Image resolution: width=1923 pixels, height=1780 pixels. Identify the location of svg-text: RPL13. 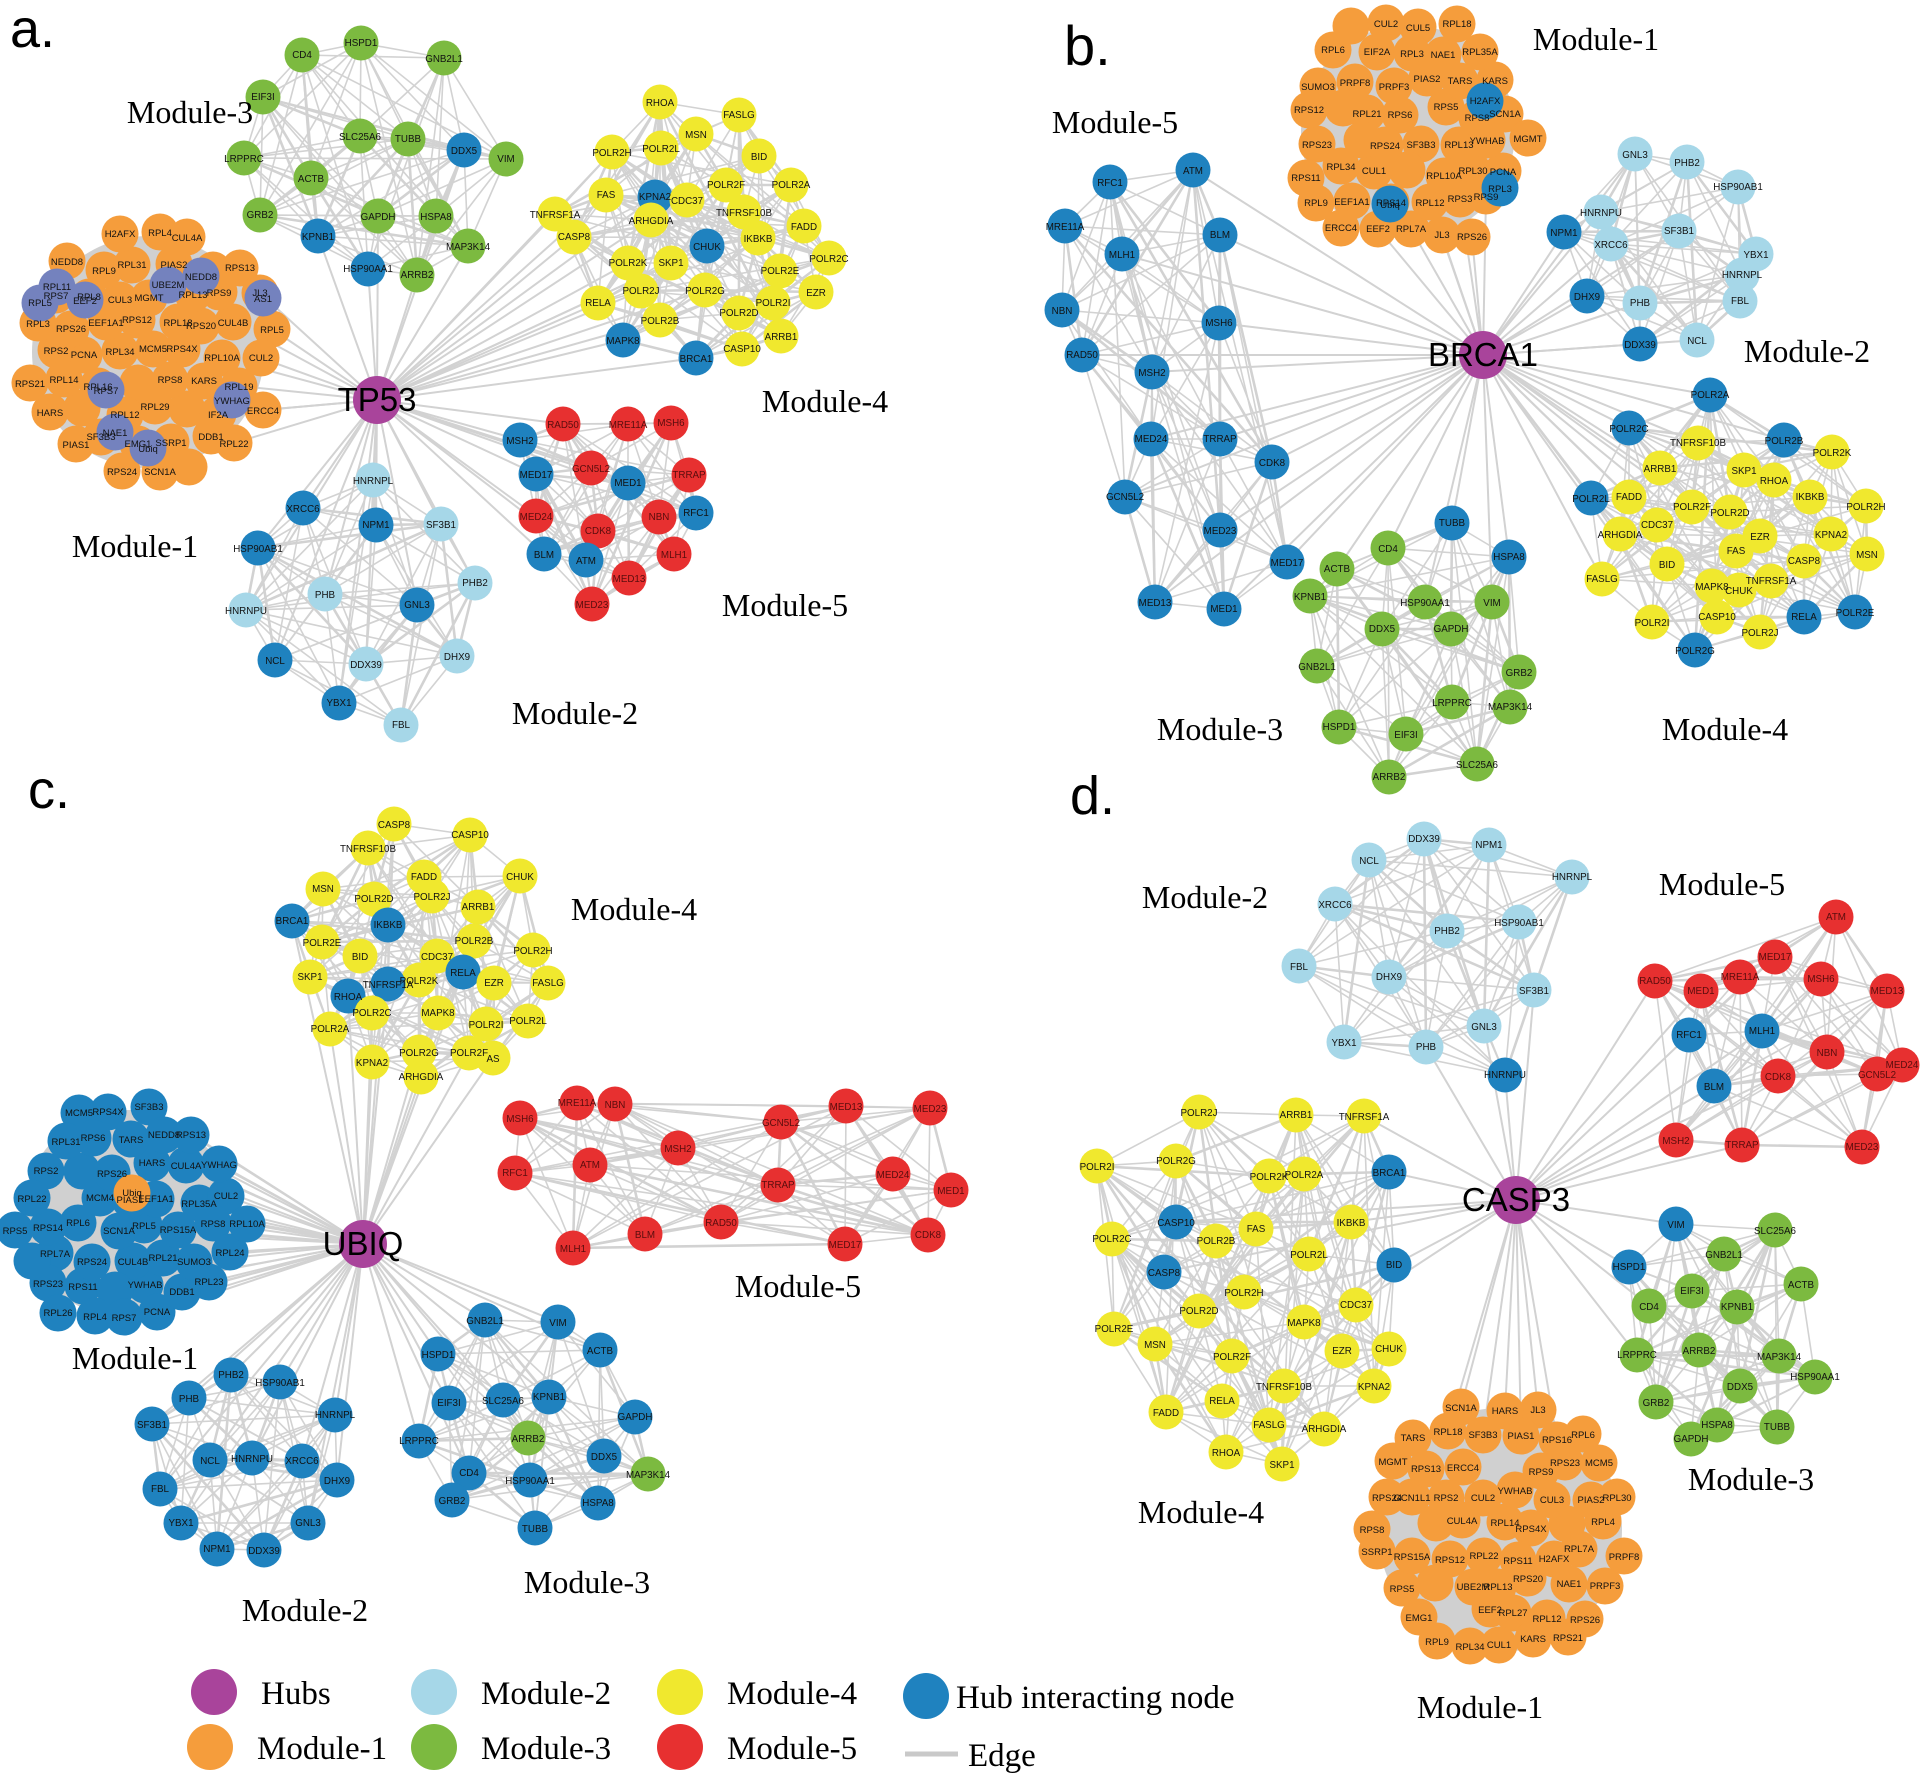
(192, 295).